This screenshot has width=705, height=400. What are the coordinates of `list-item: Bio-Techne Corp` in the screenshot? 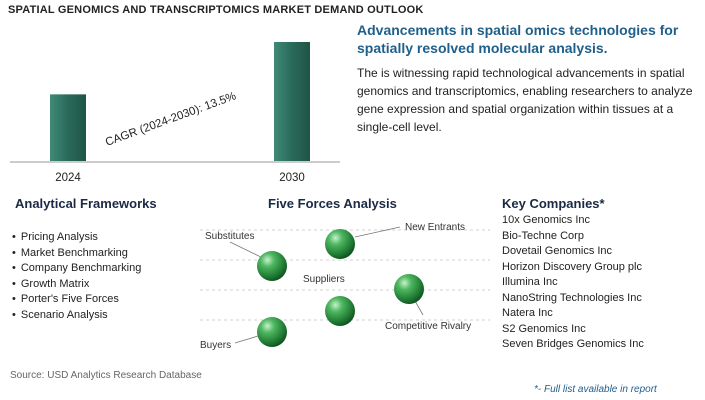 It's located at (543, 235).